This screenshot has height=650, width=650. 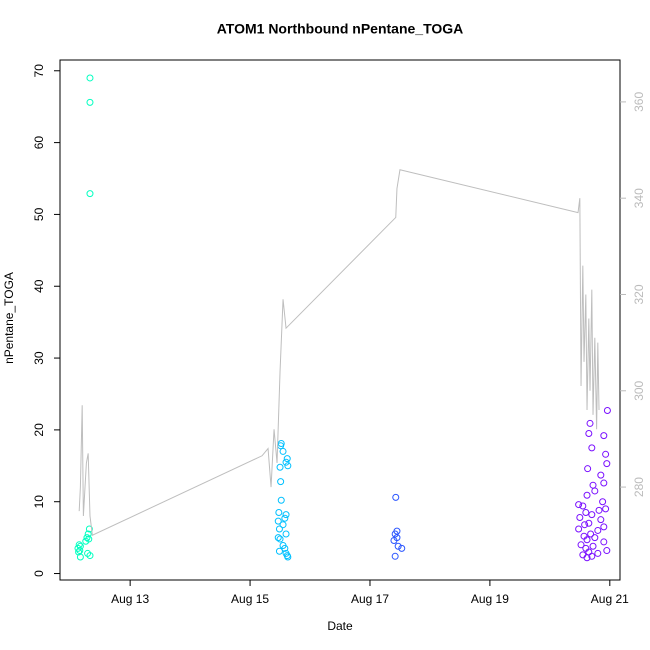 I want to click on y-tick-label: 60, so click(x=39, y=143).